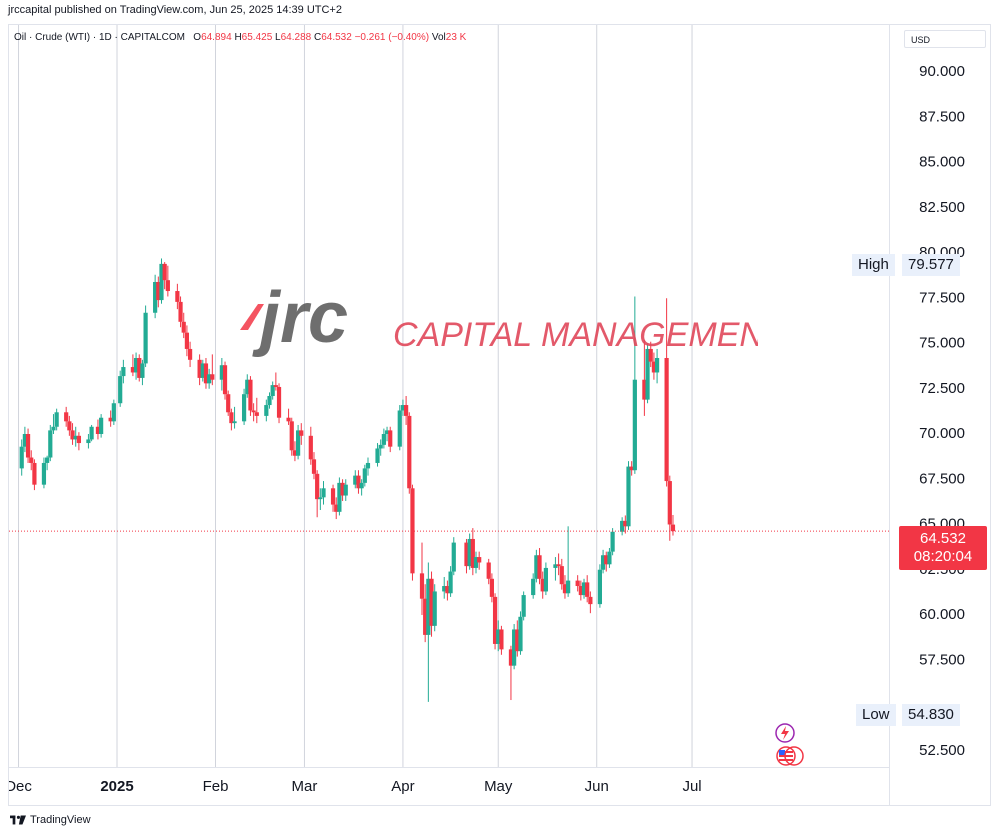  Describe the element at coordinates (785, 733) in the screenshot. I see `lightning-event-icon` at that location.